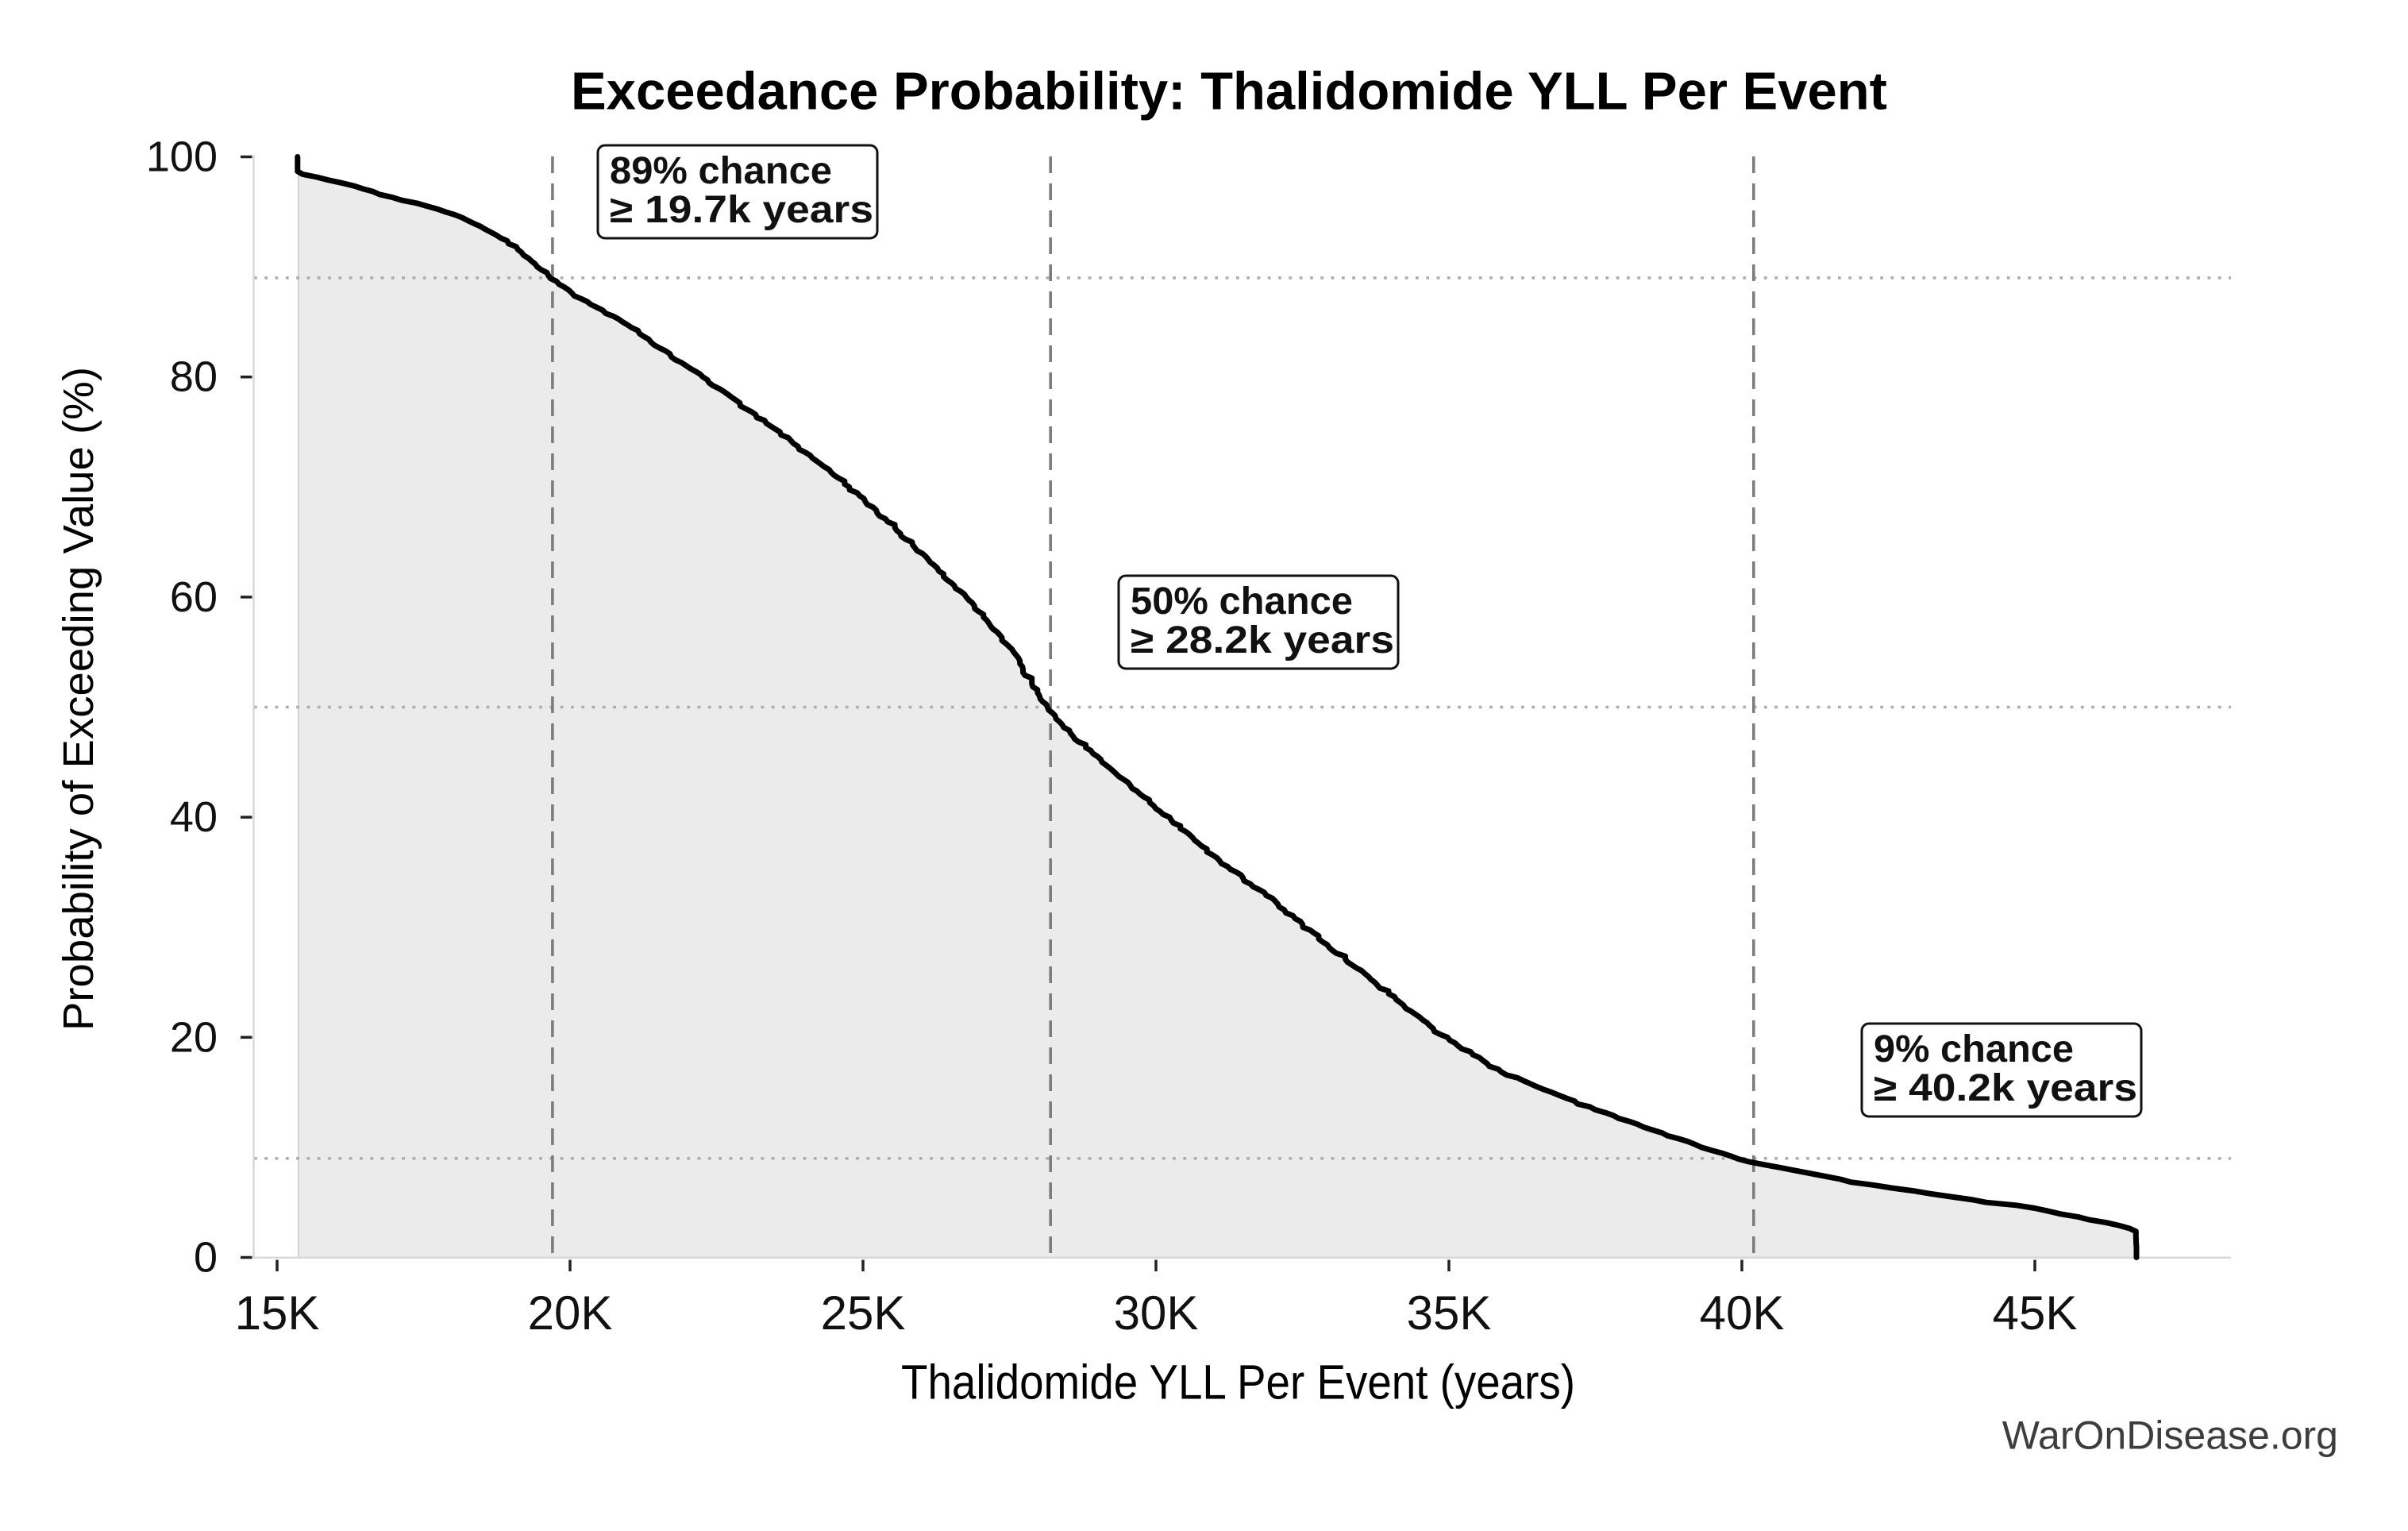 The image size is (2408, 1531). What do you see at coordinates (206, 1258) in the screenshot?
I see `svg-text: 0` at bounding box center [206, 1258].